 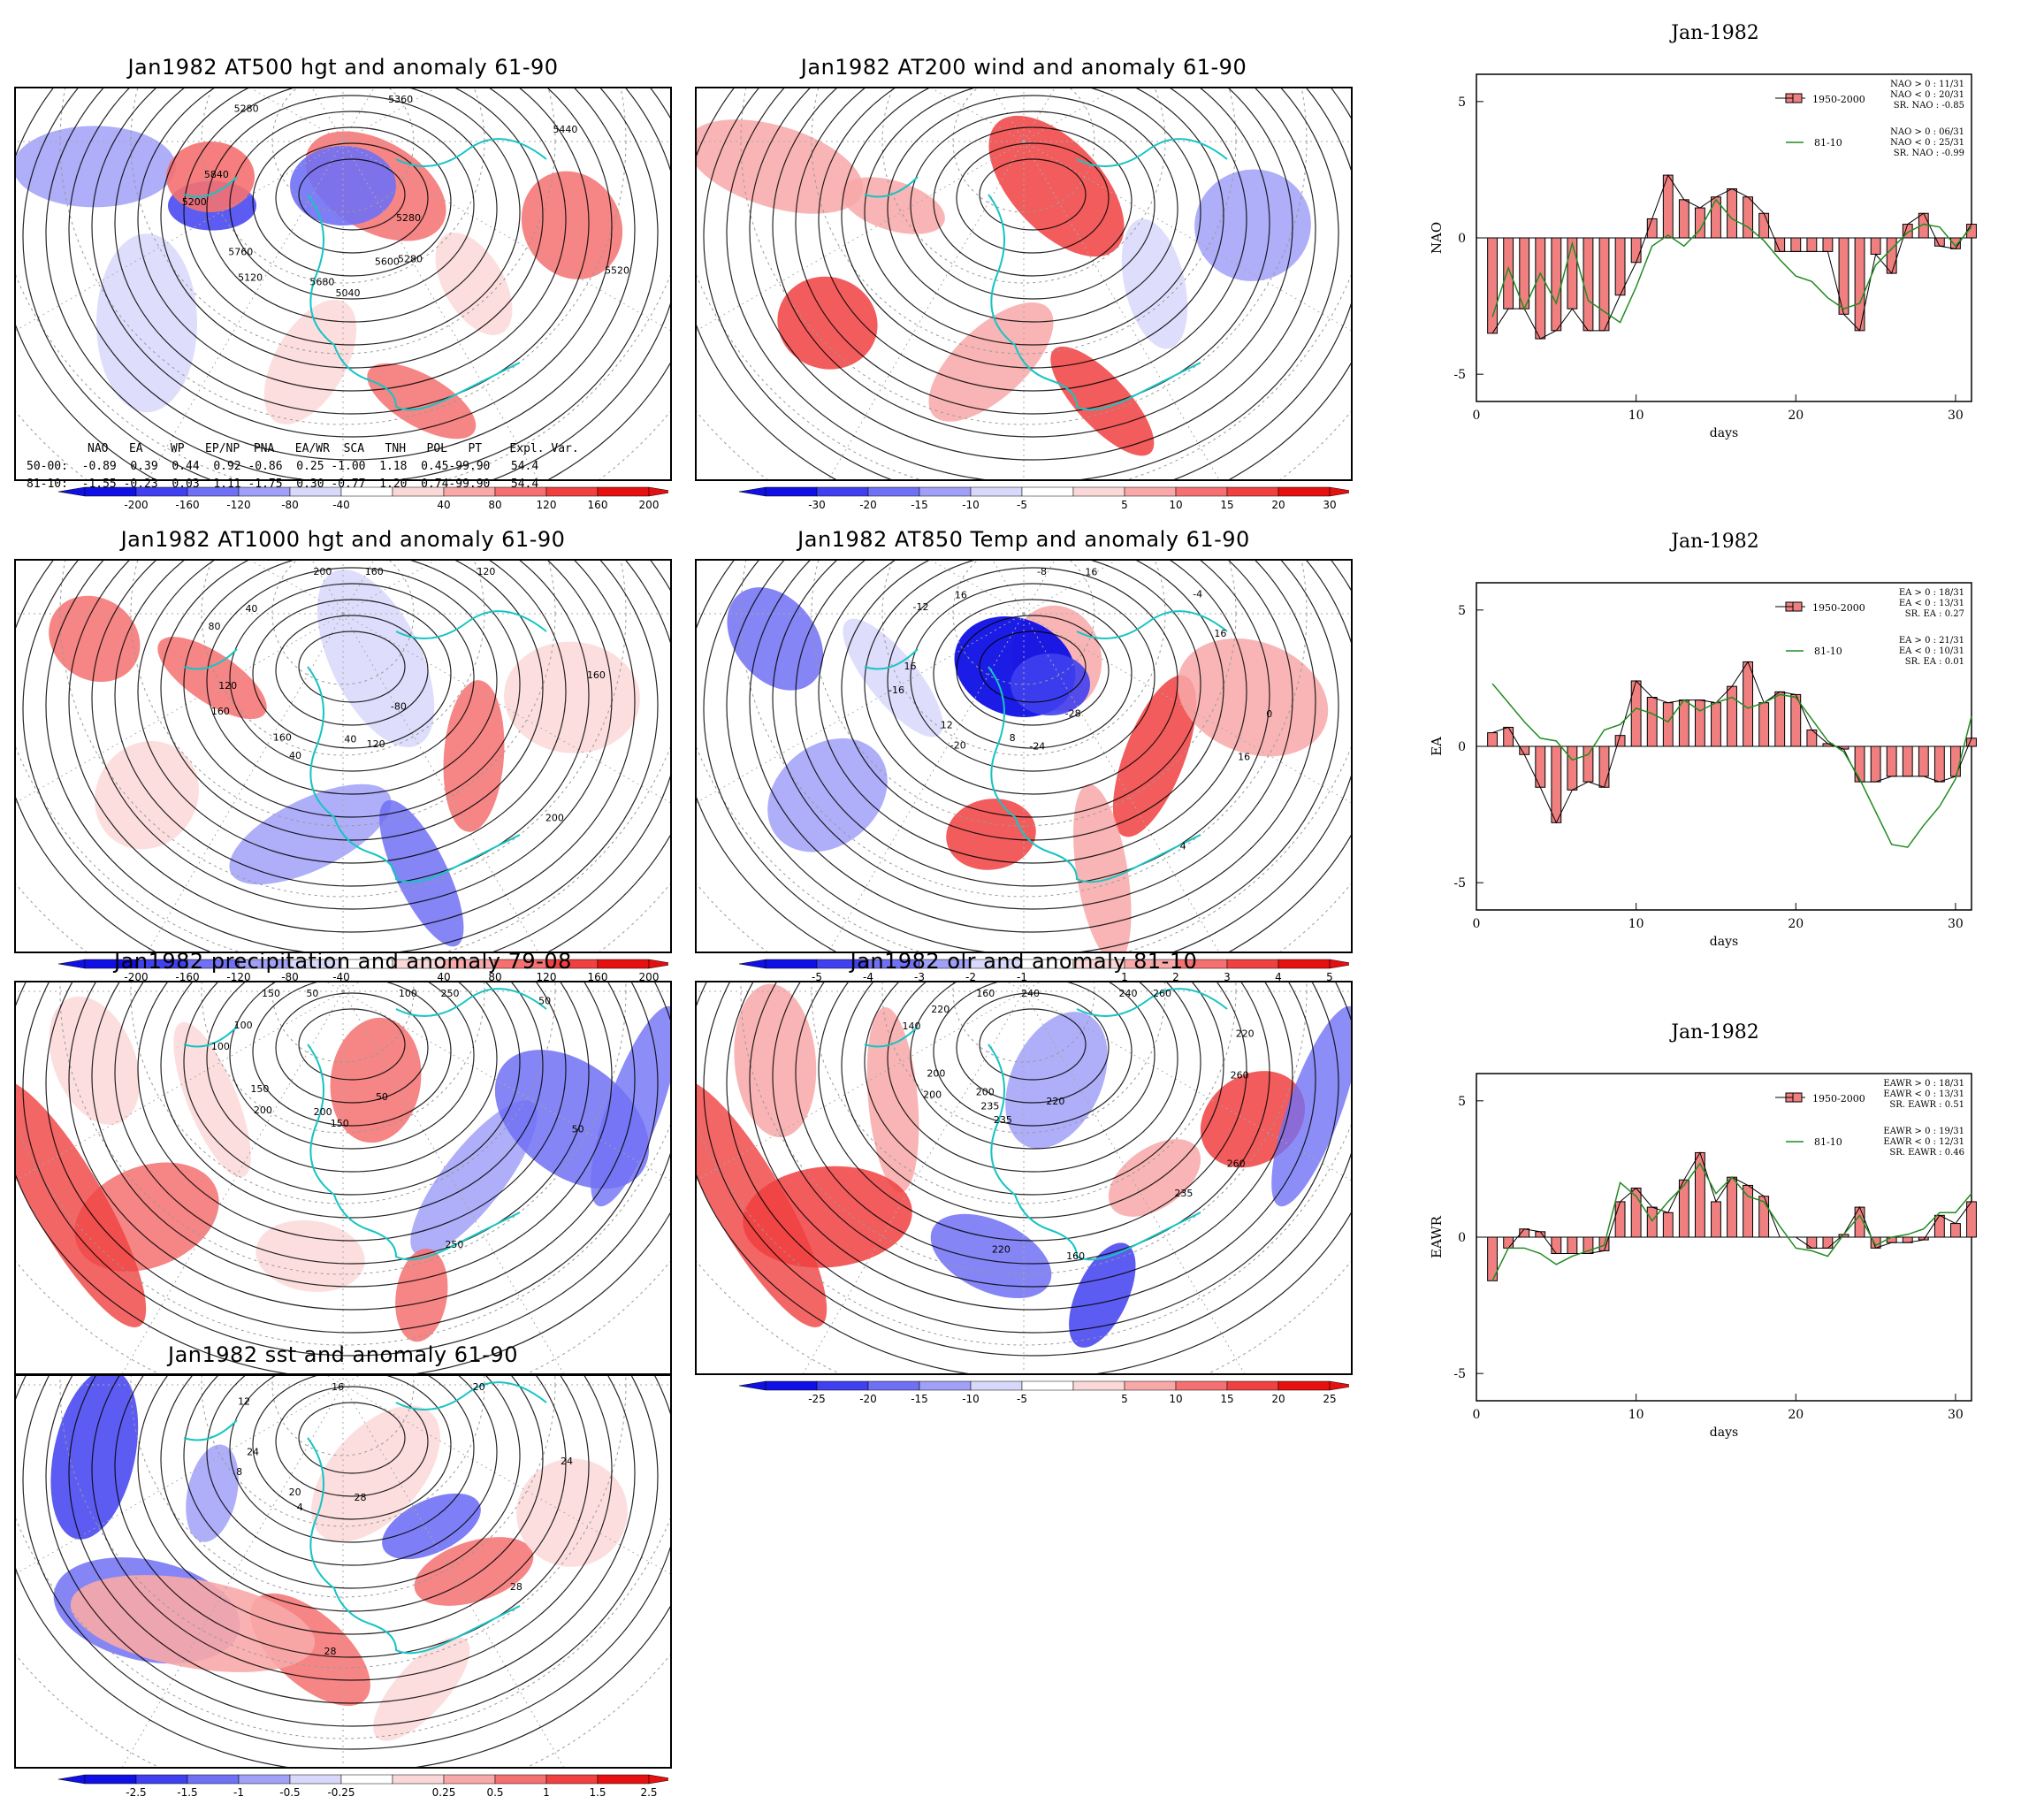 I want to click on map-frame: -28 -24 -20 -16 -12 -8 -4 0 4 8 12 16 16 16 16 16, so click(x=1024, y=756).